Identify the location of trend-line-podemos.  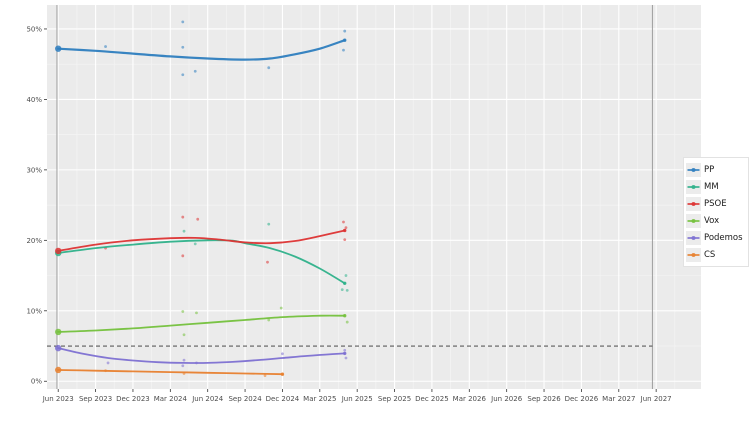
(201, 355).